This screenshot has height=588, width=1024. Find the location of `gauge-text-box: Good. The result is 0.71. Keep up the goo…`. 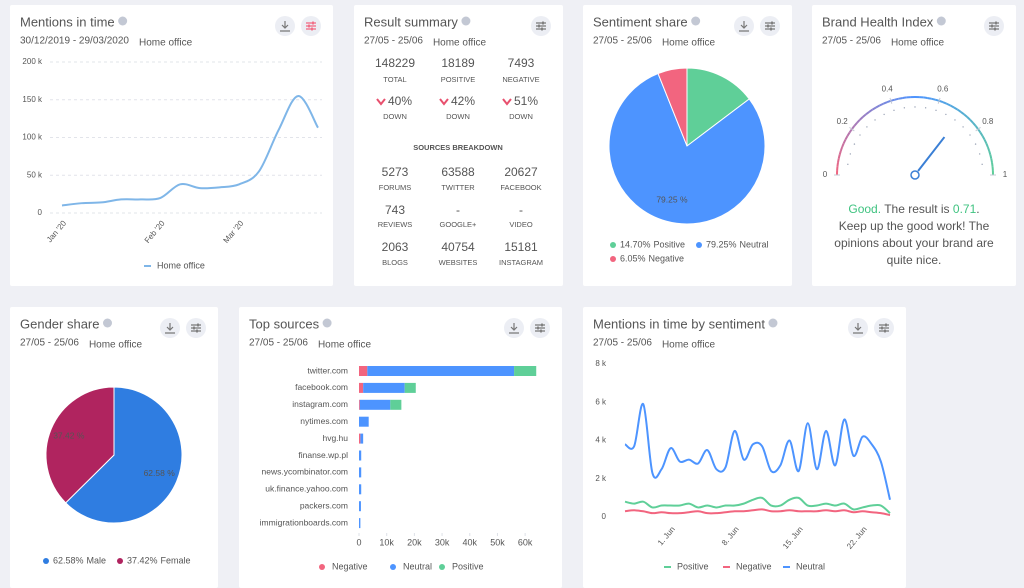

gauge-text-box: Good. The result is 0.71. Keep up the goo… is located at coordinates (914, 235).